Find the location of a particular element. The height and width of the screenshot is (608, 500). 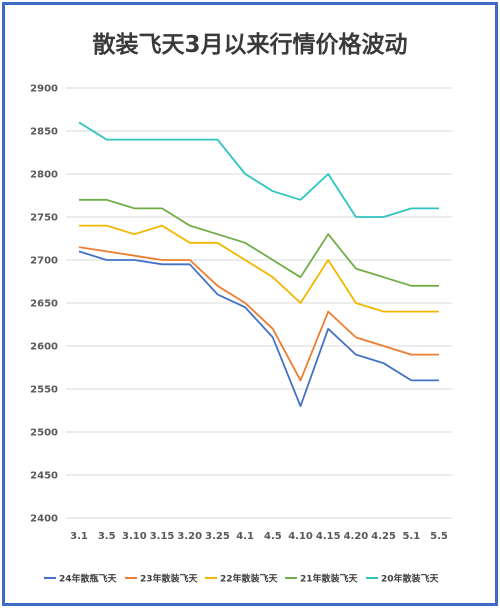

y-tick-label: 2550 is located at coordinates (44, 390).